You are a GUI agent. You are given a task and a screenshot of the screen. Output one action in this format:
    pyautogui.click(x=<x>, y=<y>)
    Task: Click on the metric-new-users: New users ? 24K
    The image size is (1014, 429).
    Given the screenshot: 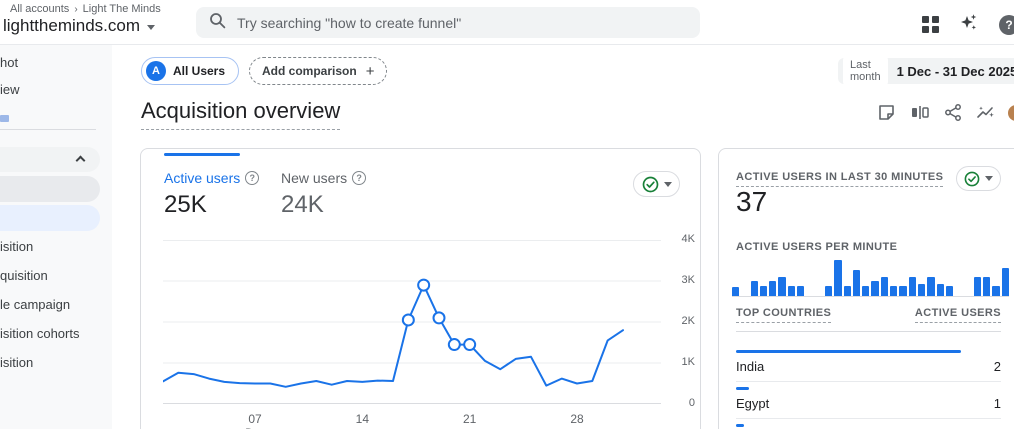 What is the action you would take?
    pyautogui.click(x=324, y=194)
    